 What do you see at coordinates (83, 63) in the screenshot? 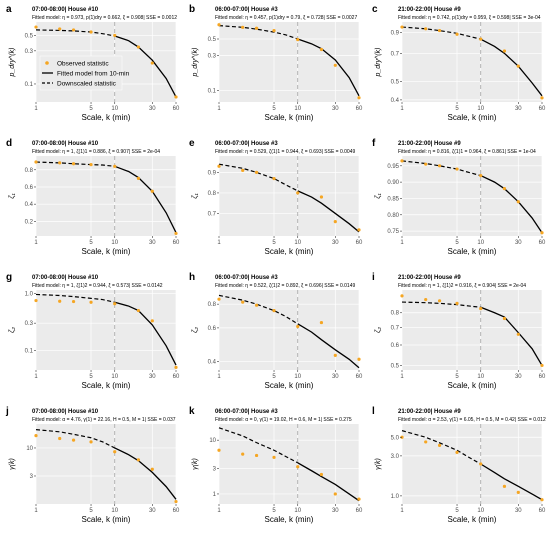
I see `legend-label: Observed statistic` at bounding box center [83, 63].